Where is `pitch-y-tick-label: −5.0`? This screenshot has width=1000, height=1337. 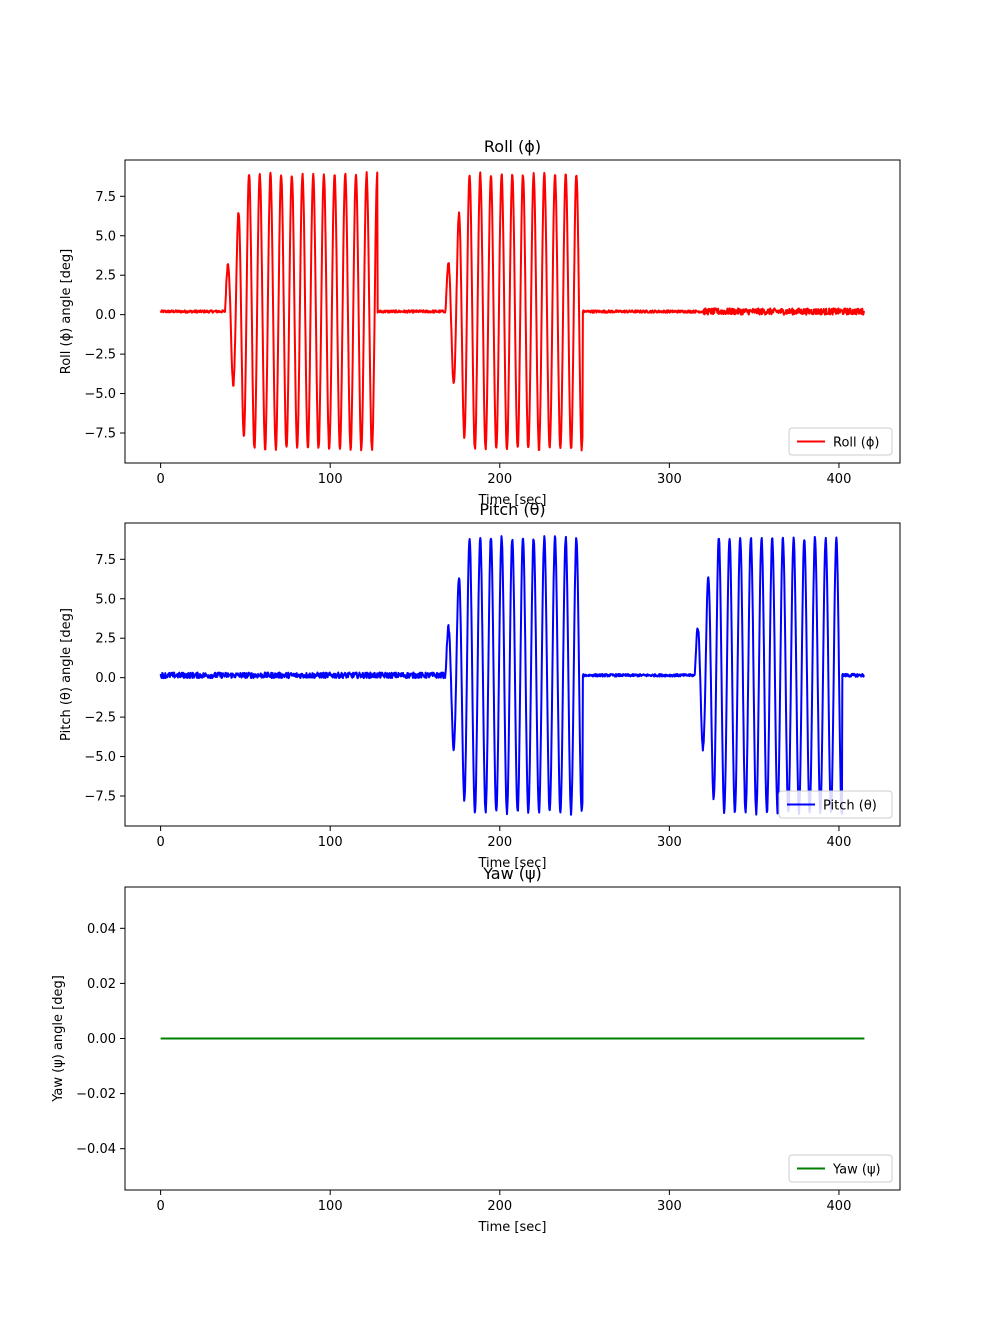 pitch-y-tick-label: −5.0 is located at coordinates (100, 757).